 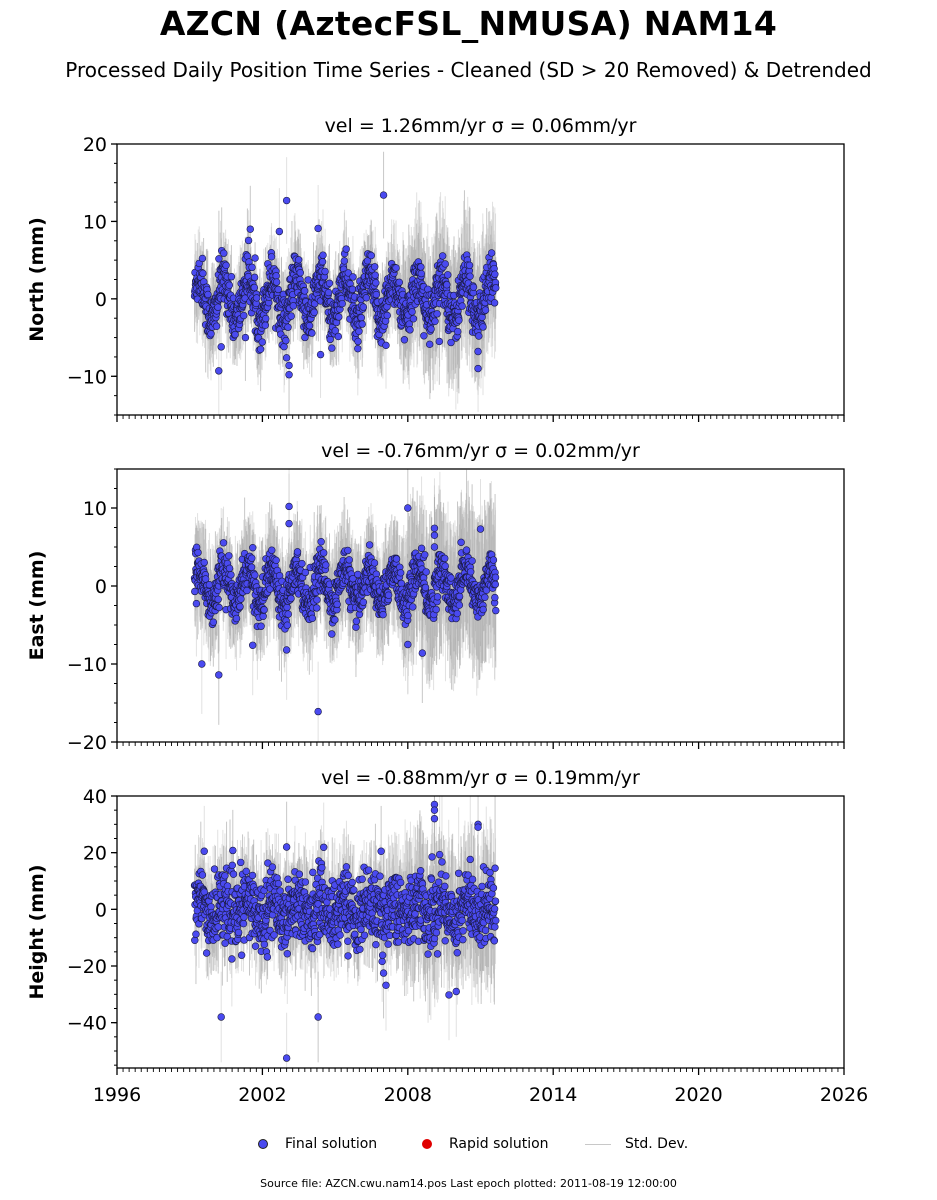 I want to click on figure-title: AZCN (AztecFSL_NMUSA) NAM14, so click(x=468, y=23).